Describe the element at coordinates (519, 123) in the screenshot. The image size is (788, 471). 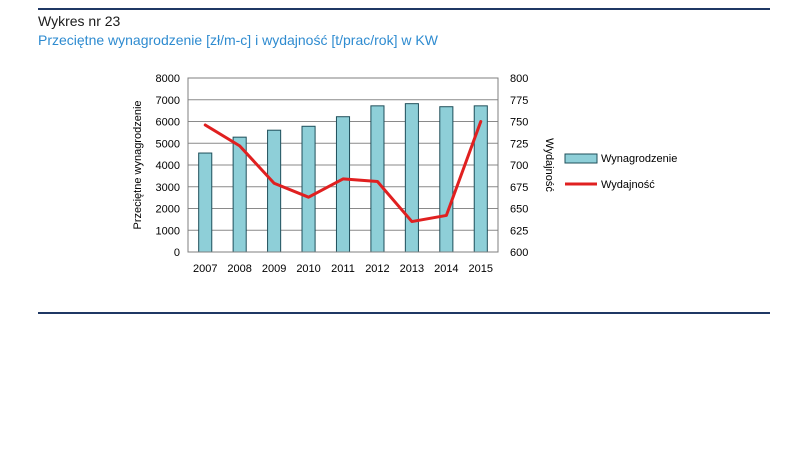
I see `right-tick-label: 750` at that location.